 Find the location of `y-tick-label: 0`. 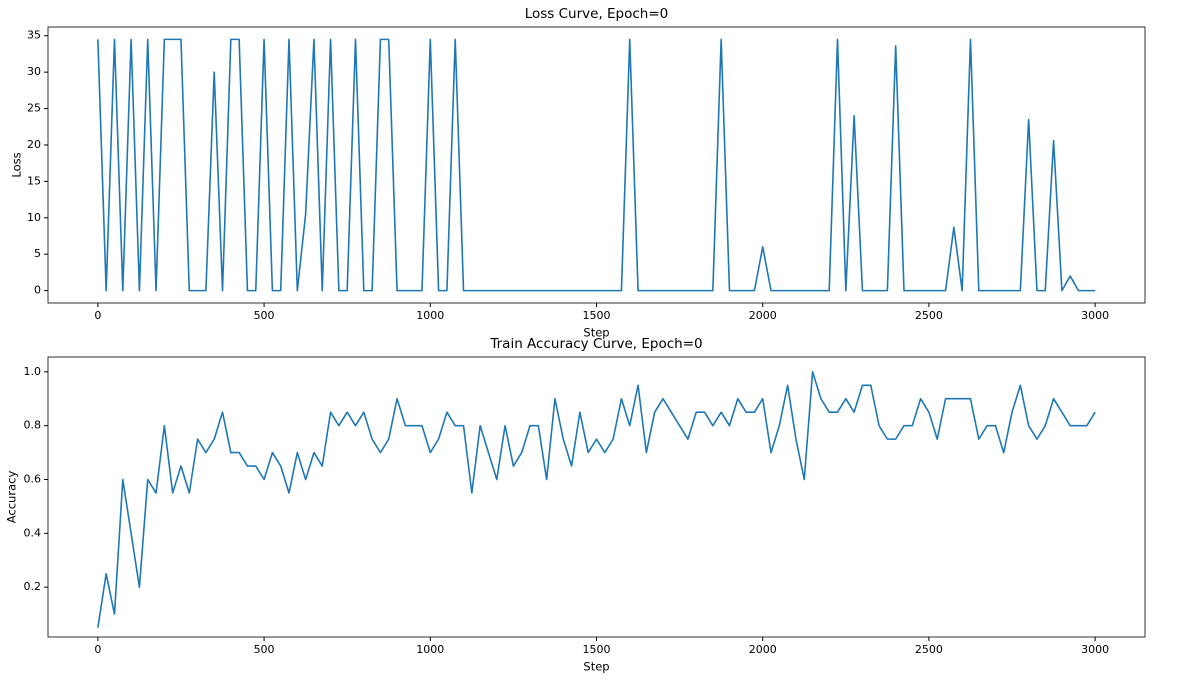

y-tick-label: 0 is located at coordinates (37, 290).